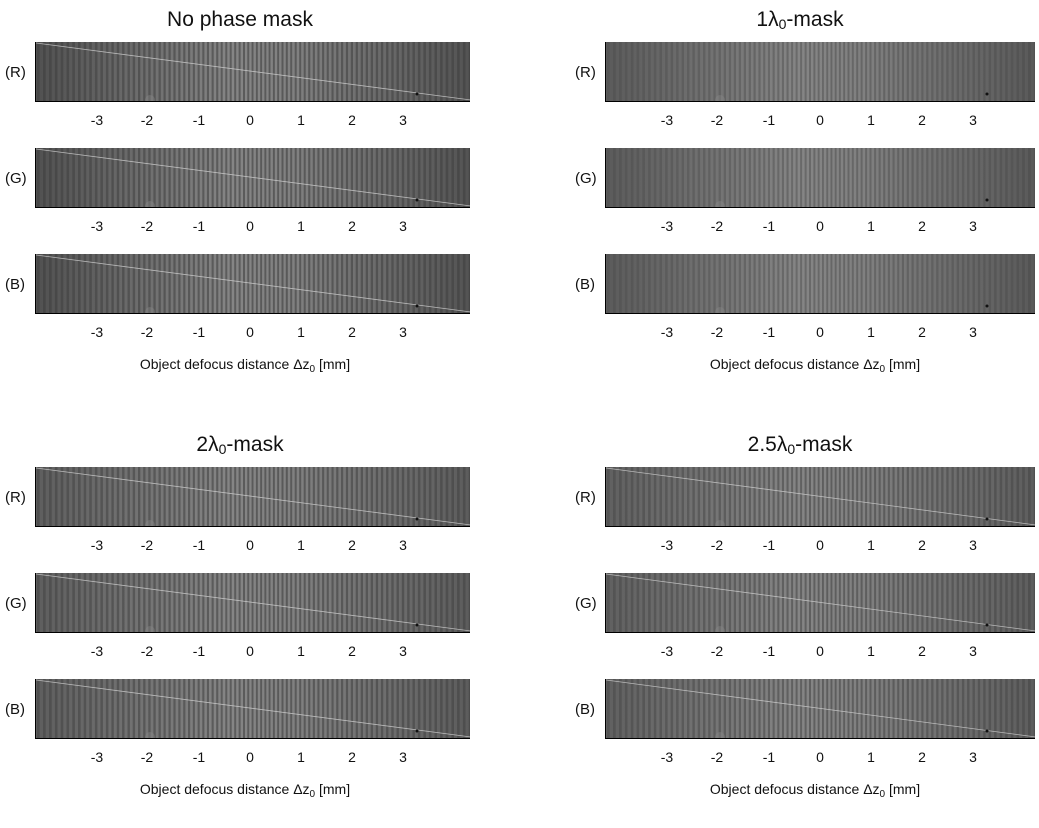 This screenshot has height=828, width=1039. Describe the element at coordinates (207, 444) in the screenshot. I see `panel-title-text: 2λ` at that location.